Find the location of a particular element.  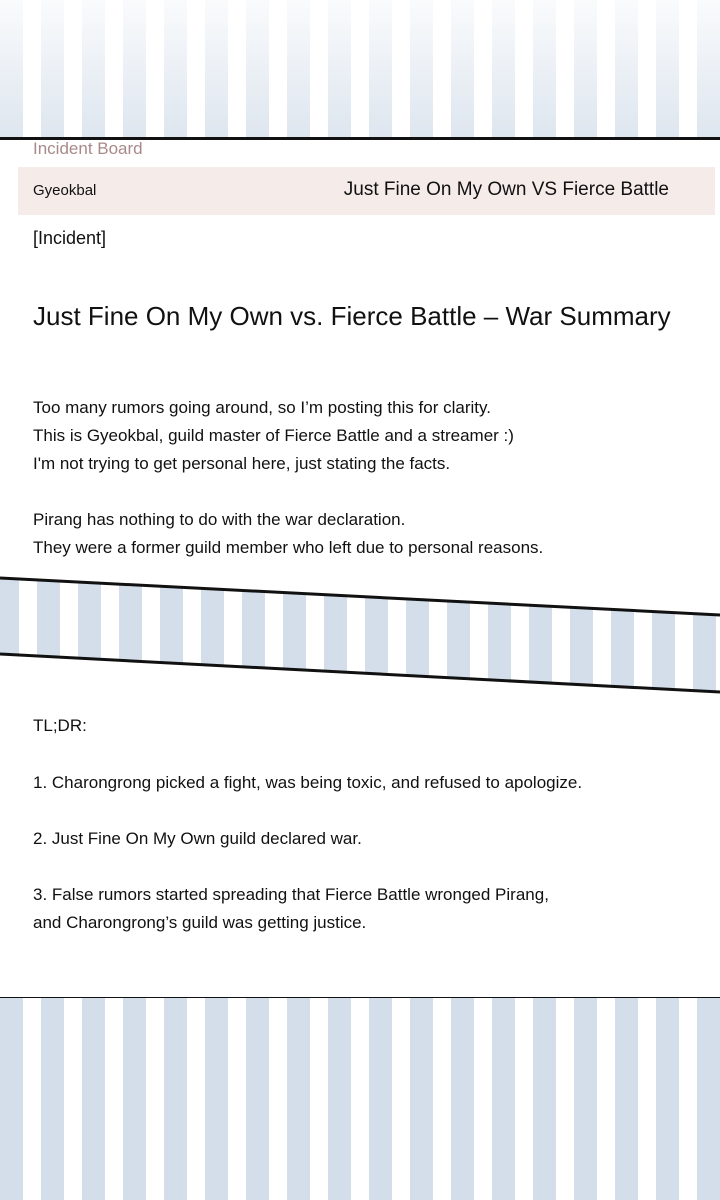

post-subject: Just Fine On My Own VS Fierce Battle is located at coordinates (506, 189).